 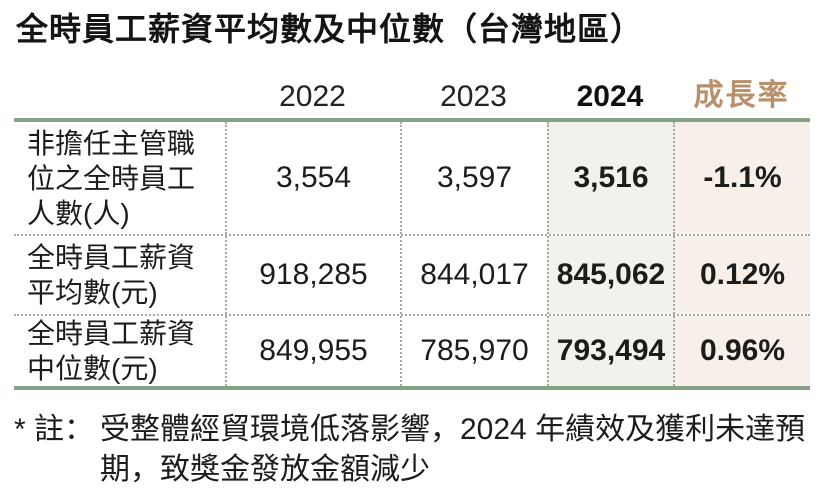 I want to click on cell-2024: 845,062, so click(x=610, y=275).